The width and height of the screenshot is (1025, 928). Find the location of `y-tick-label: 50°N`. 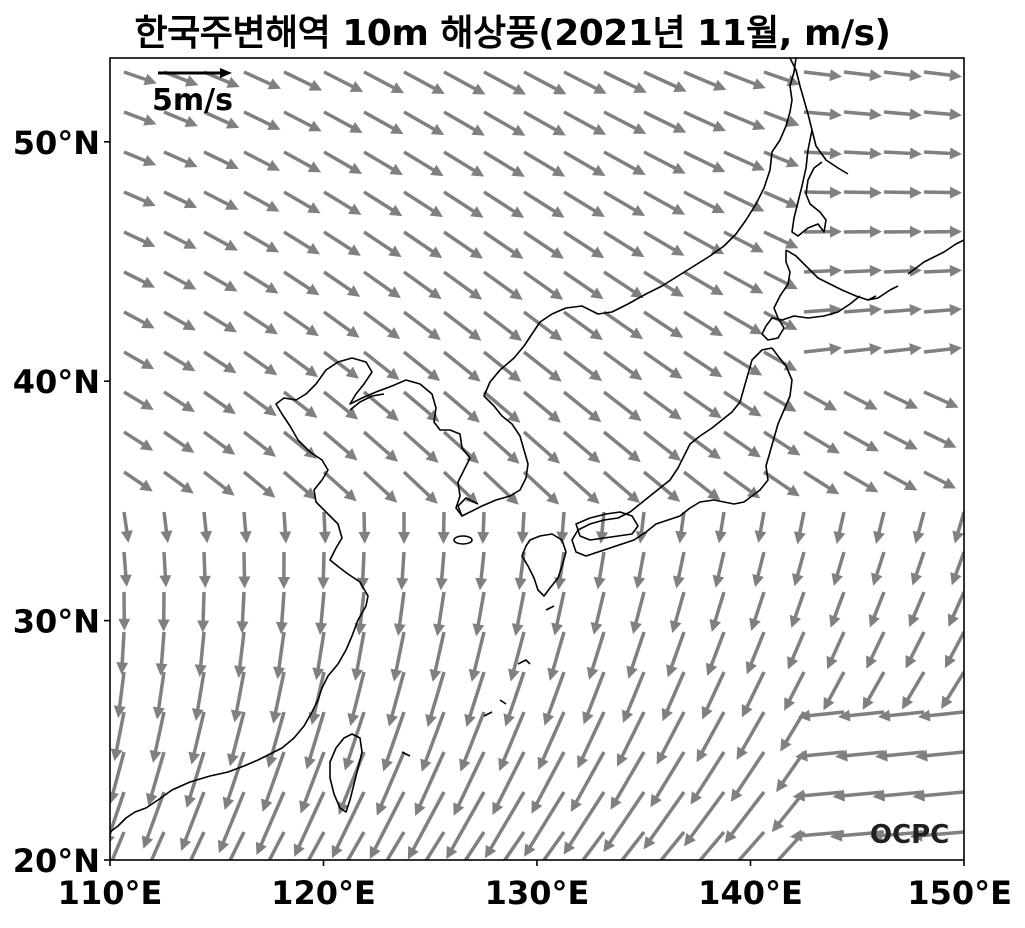

y-tick-label: 50°N is located at coordinates (56, 143).